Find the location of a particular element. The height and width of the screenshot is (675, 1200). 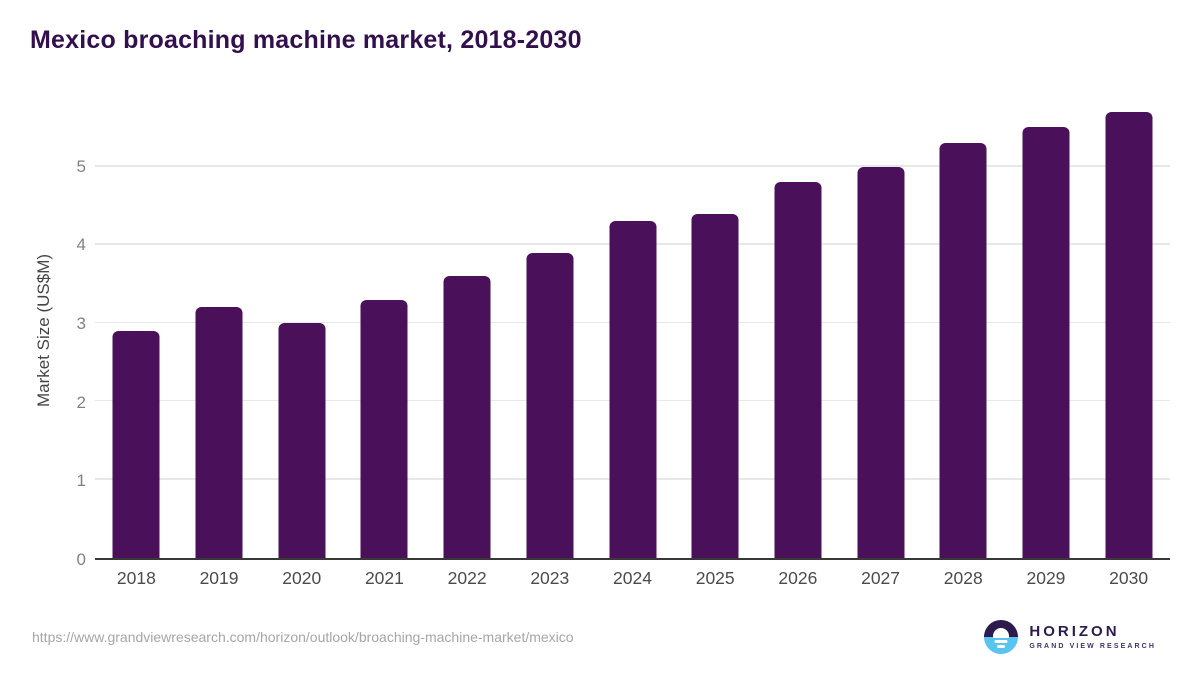

y-tick-label-2: 2 is located at coordinates (81, 402).